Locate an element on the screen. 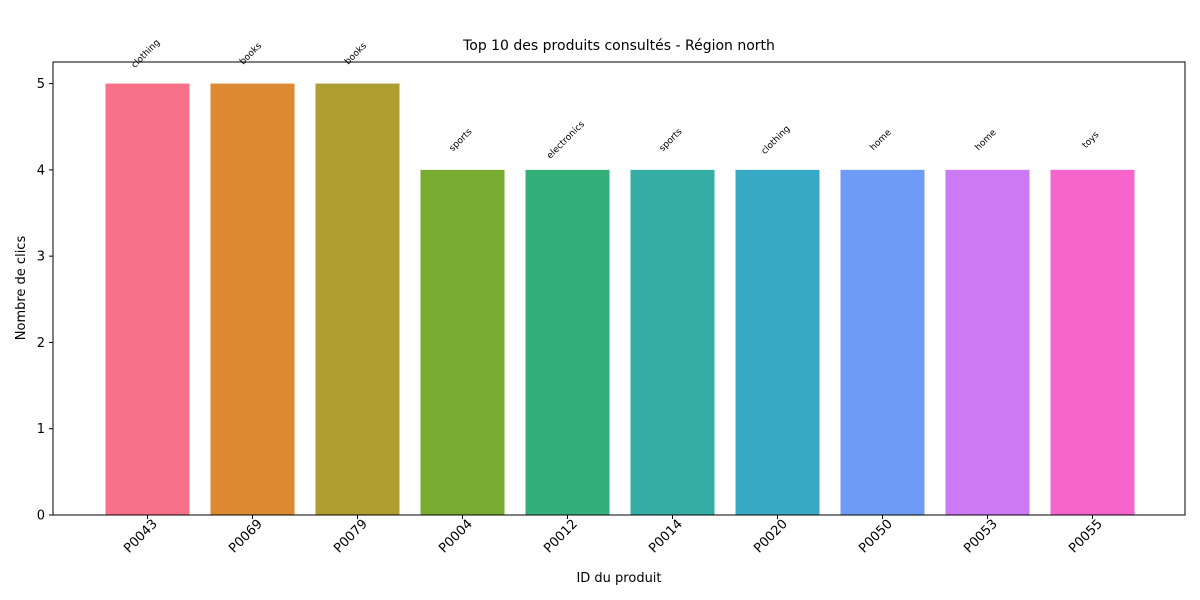 This screenshot has width=1200, height=600. bar-p0069 is located at coordinates (252, 299).